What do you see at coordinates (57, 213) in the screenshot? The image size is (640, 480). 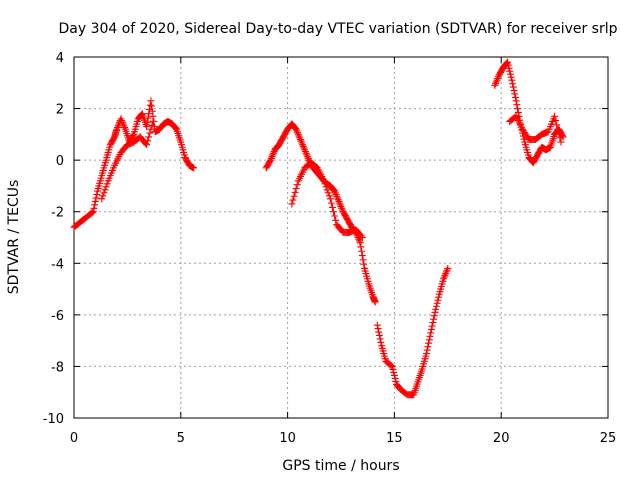 I see `y-tick-label: -2` at bounding box center [57, 213].